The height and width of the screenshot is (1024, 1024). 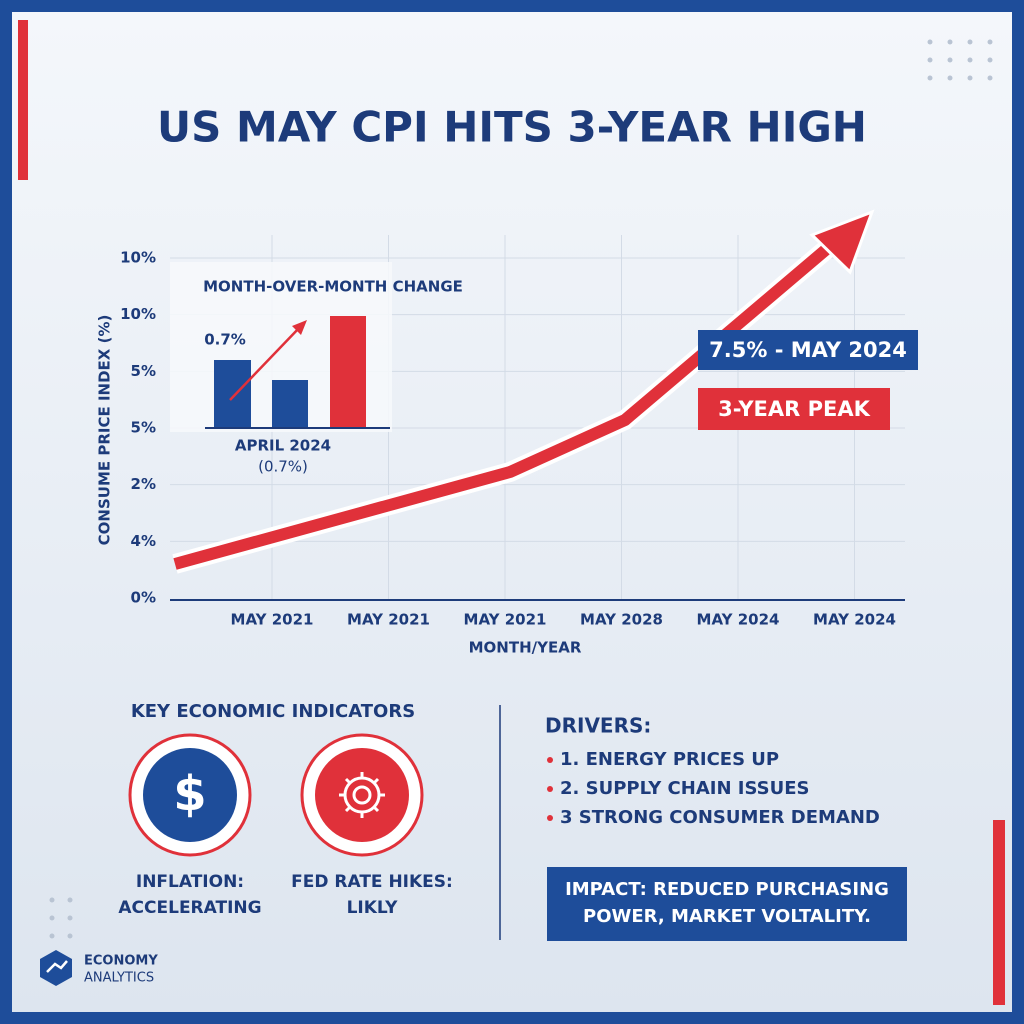 What do you see at coordinates (105, 430) in the screenshot?
I see `y-axis-title: CONSUME PRICE INDEX (%)` at bounding box center [105, 430].